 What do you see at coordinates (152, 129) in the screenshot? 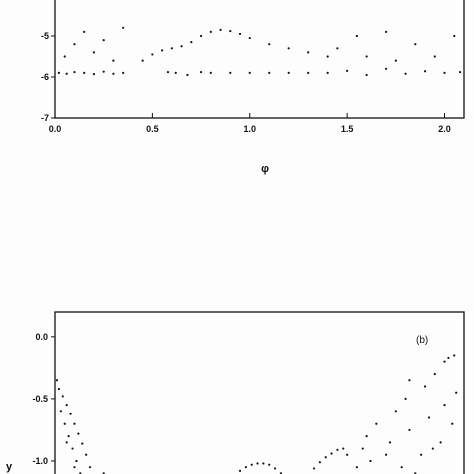
I see `top-x-tick-label: 0.5` at bounding box center [152, 129].